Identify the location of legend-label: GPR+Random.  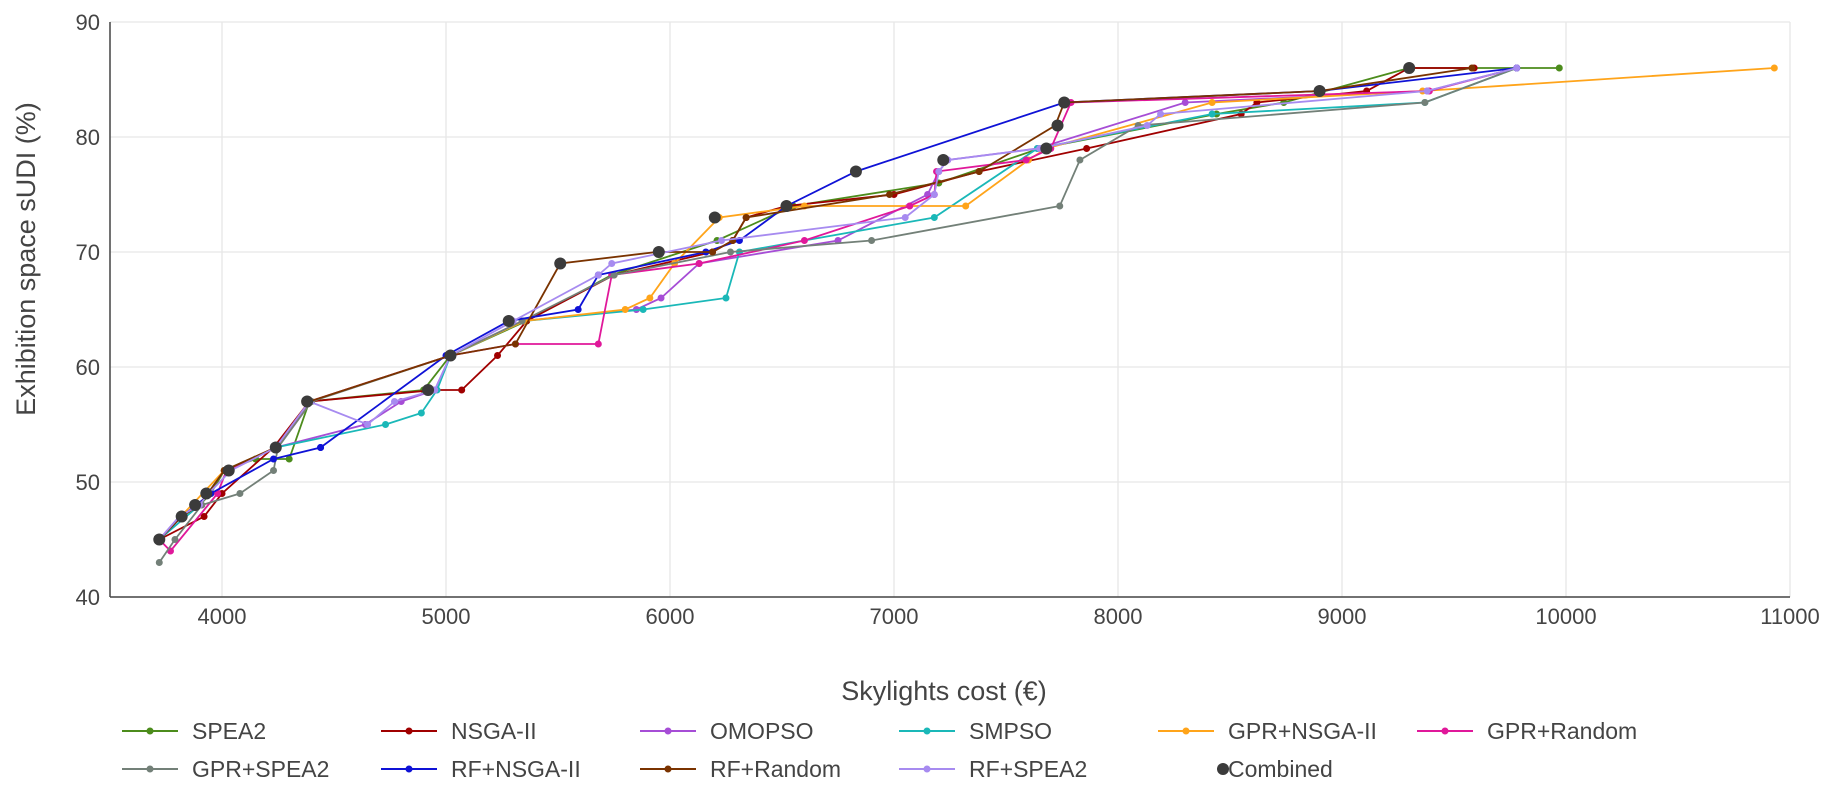
(1562, 731).